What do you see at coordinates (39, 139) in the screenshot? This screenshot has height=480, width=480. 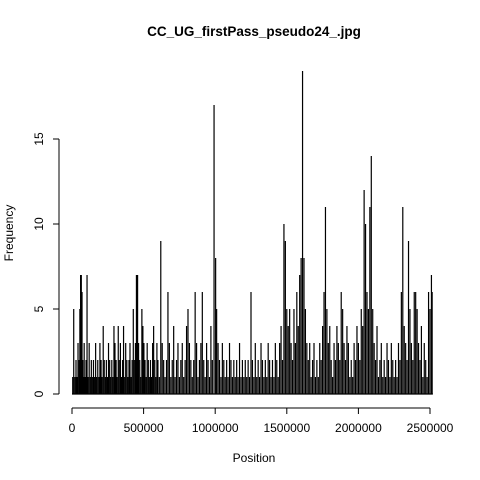 I see `y-tick-label: 15` at bounding box center [39, 139].